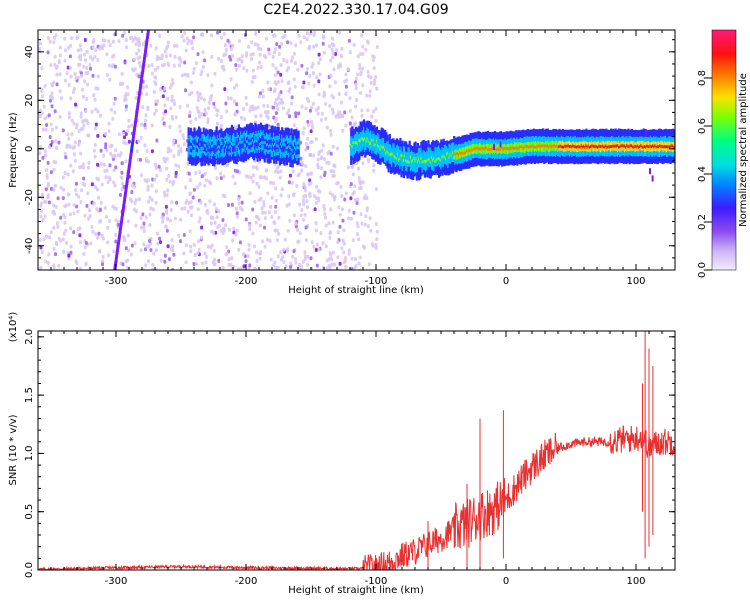  I want to click on colorbar-tick-label: 0.2, so click(702, 222).